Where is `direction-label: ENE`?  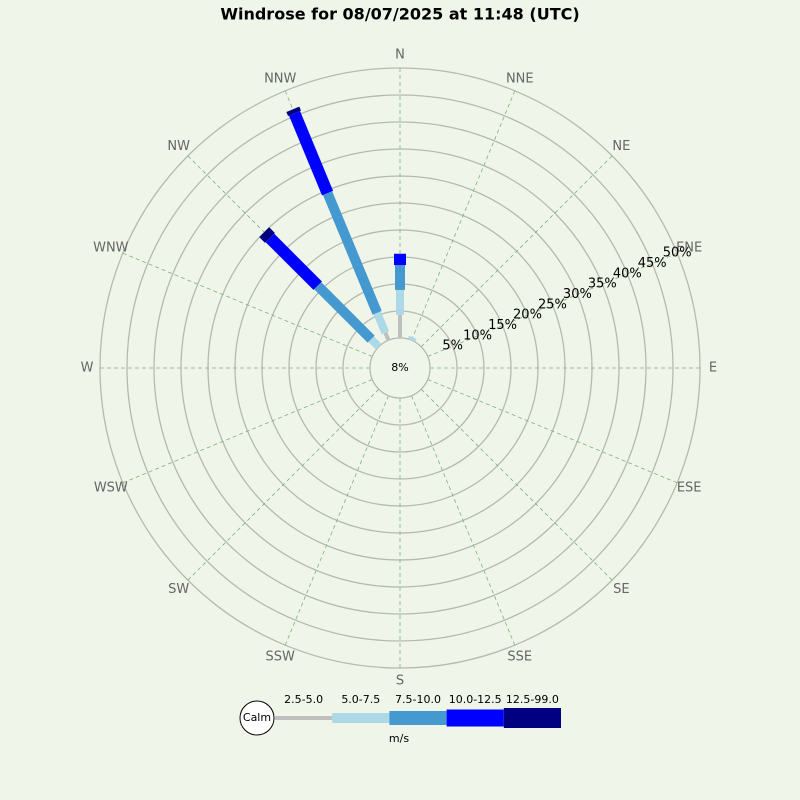
direction-label: ENE is located at coordinates (689, 248).